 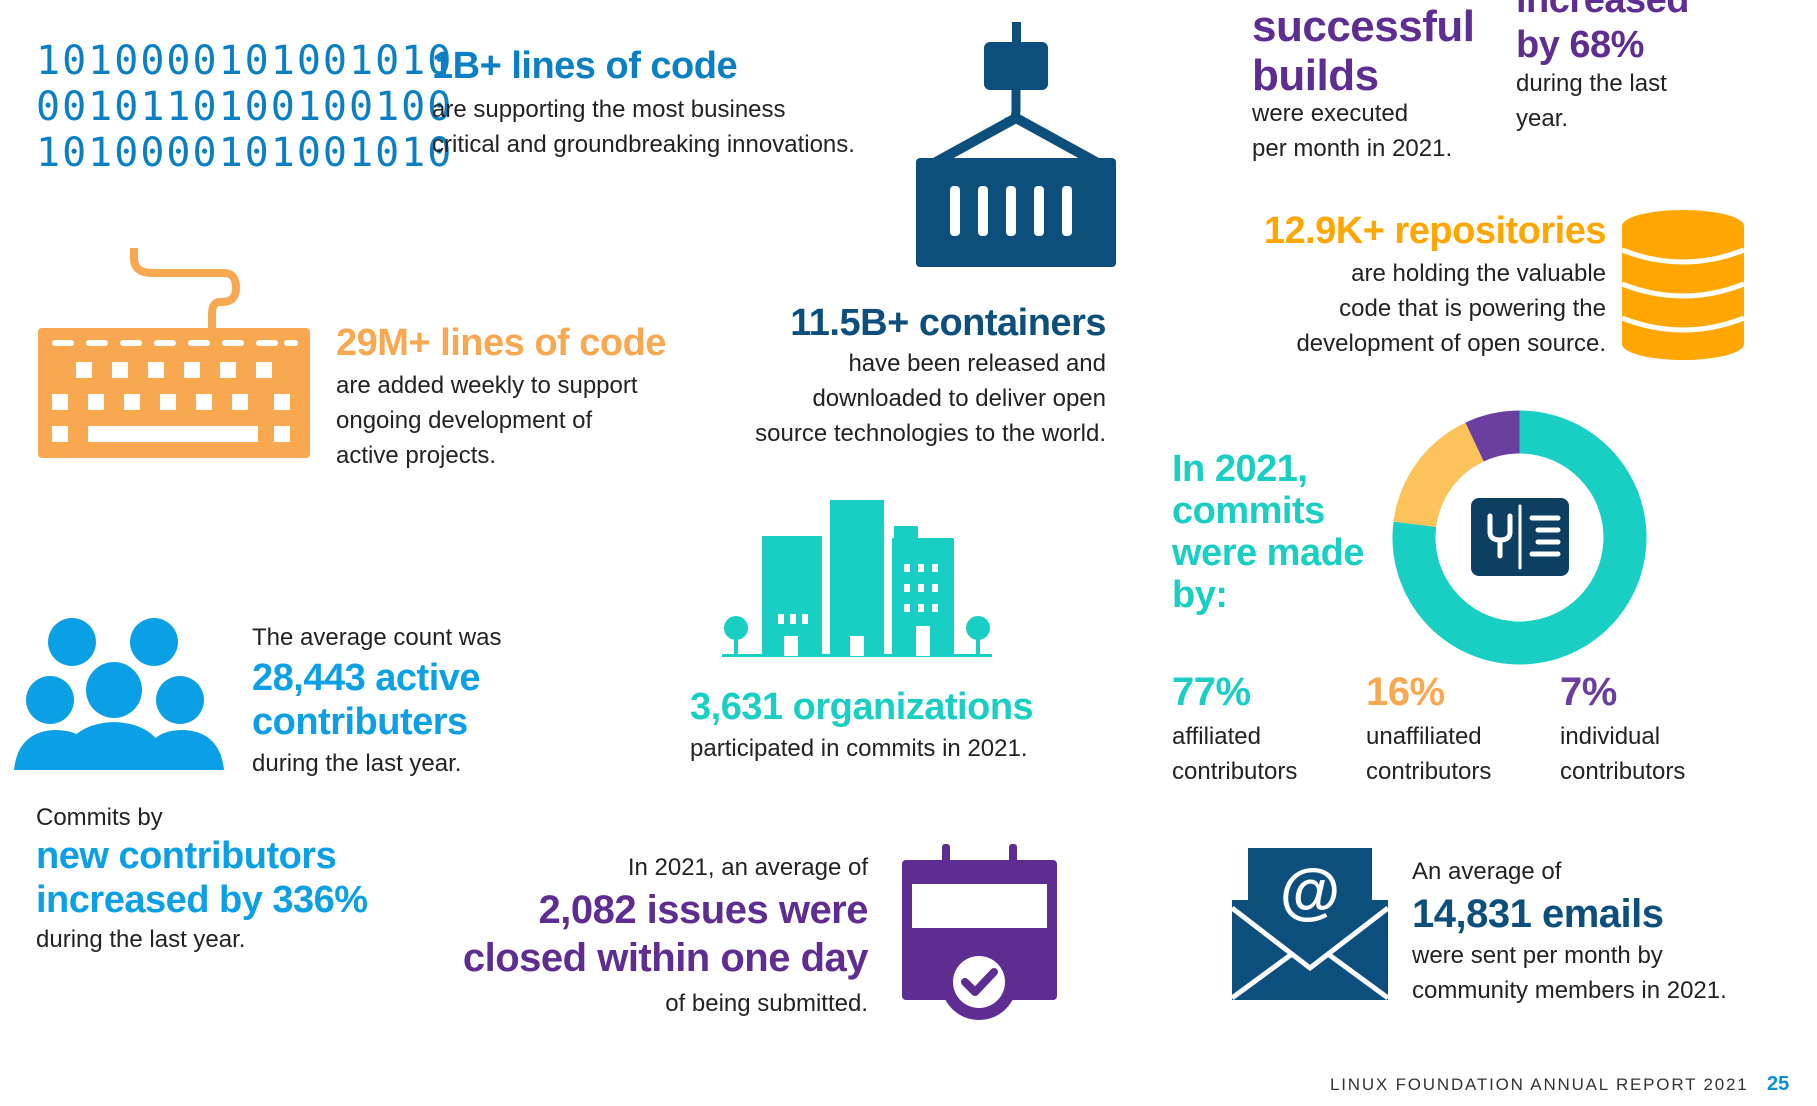 I want to click on binary-row: 0010110100100100, so click(x=245, y=107).